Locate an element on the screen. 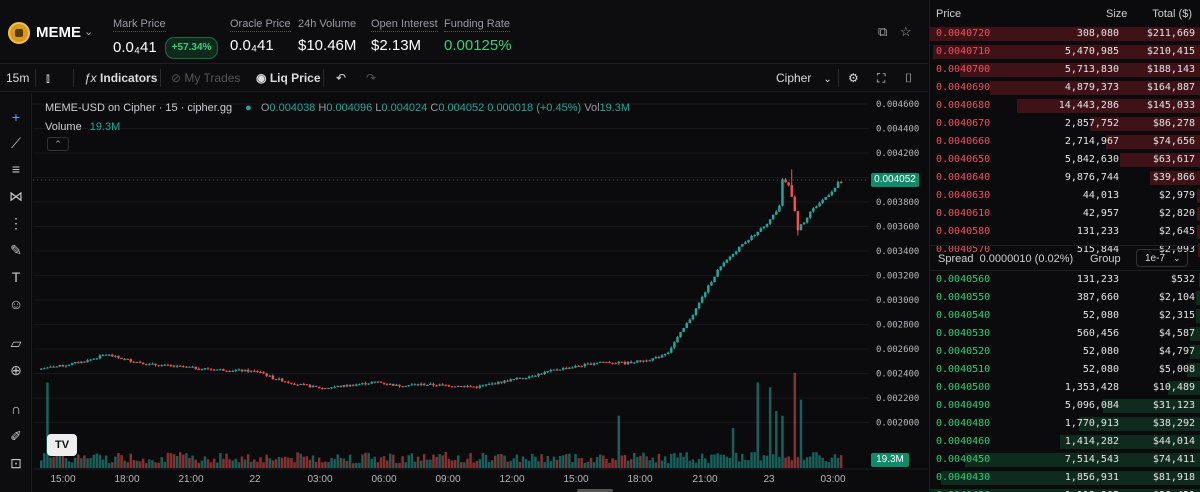 This screenshot has width=1200, height=492. order-price: 0.0040580 is located at coordinates (963, 231).